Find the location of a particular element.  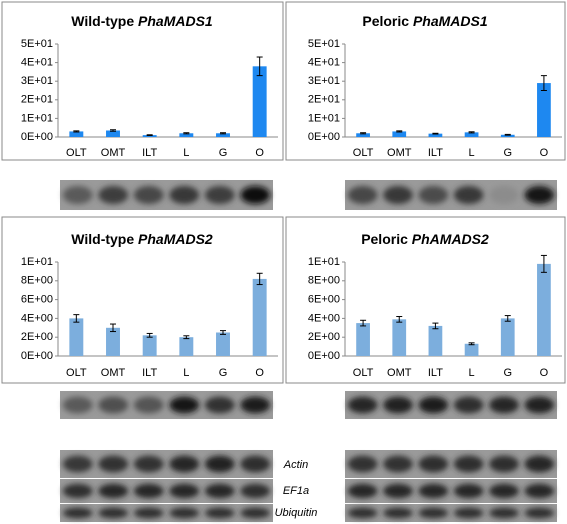

y-tick-label: 2E+00 is located at coordinates (324, 337).